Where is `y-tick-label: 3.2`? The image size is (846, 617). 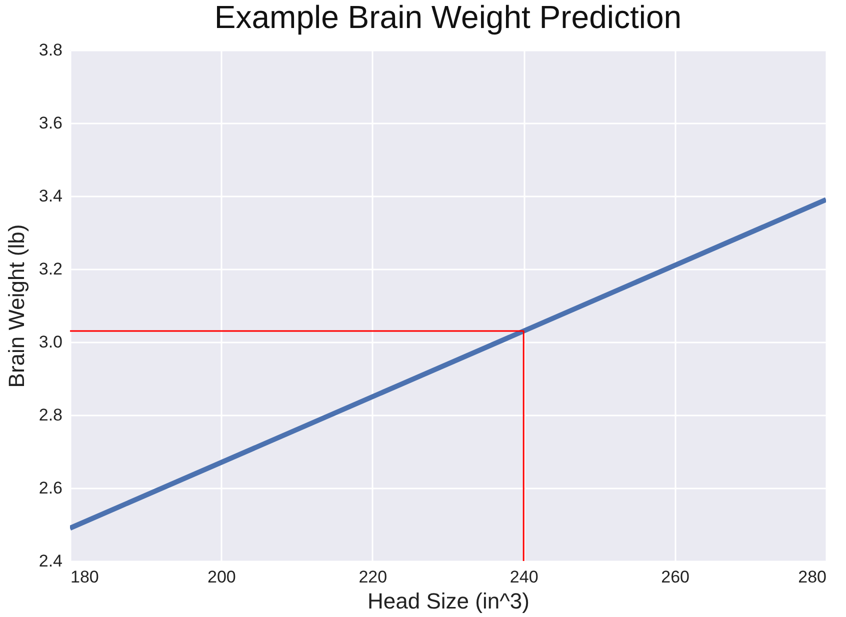 y-tick-label: 3.2 is located at coordinates (50, 269).